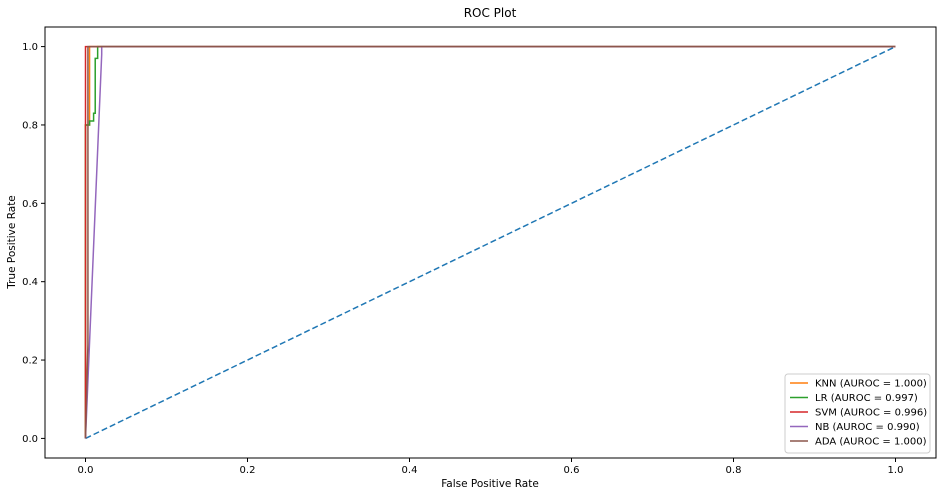 Image resolution: width=944 pixels, height=496 pixels. What do you see at coordinates (30, 439) in the screenshot?
I see `y-tick-label-0: 0.0` at bounding box center [30, 439].